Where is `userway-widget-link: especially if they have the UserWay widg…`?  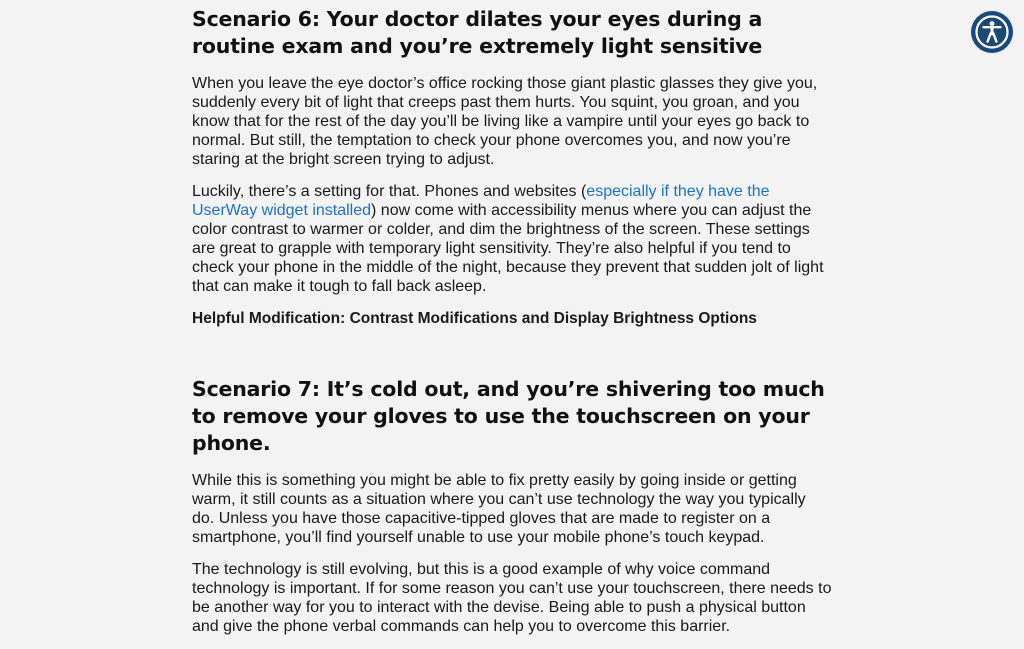
userway-widget-link: especially if they have the UserWay widg… is located at coordinates (481, 201).